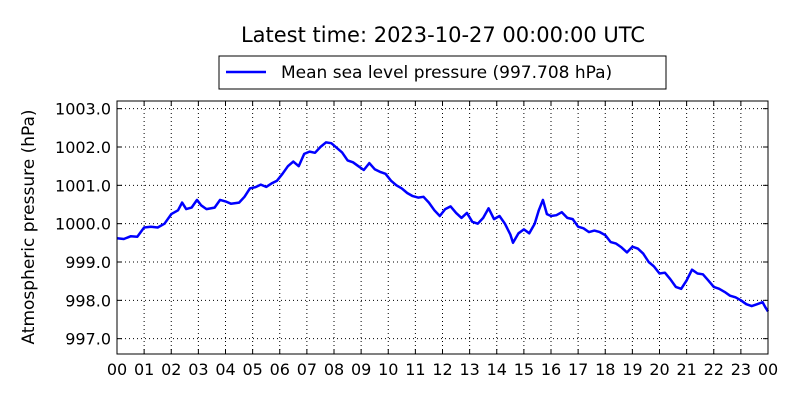 This screenshot has height=400, width=800. What do you see at coordinates (307, 369) in the screenshot?
I see `x-tick-label: 07` at bounding box center [307, 369].